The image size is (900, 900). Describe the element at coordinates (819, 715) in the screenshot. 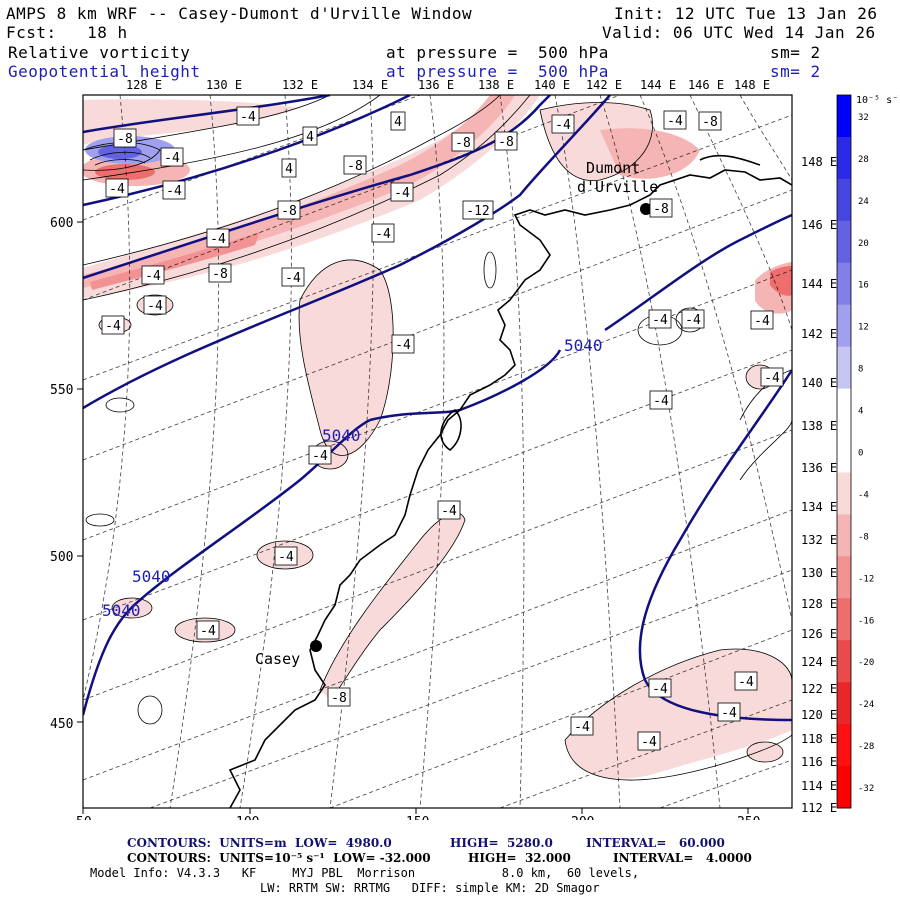

I see `right-longitude-label: 120 E` at that location.